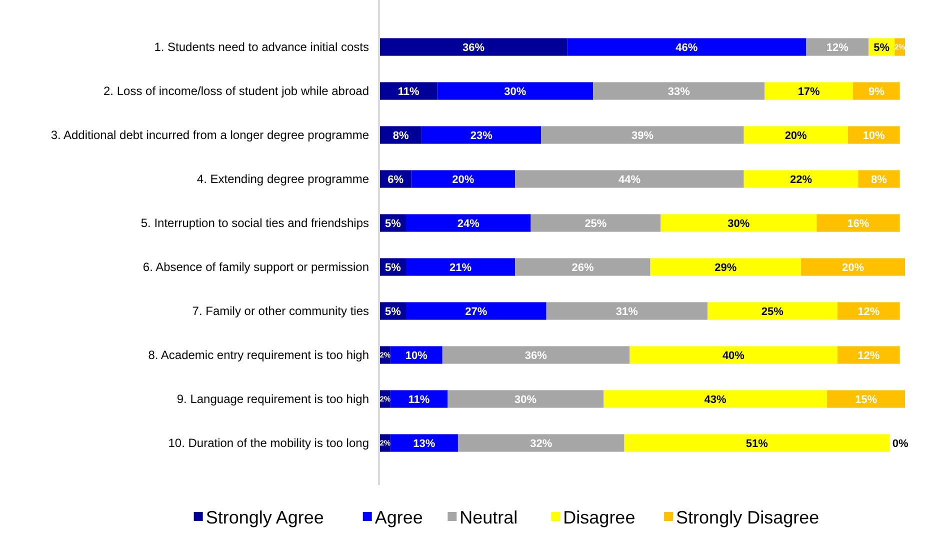 This screenshot has width=935, height=535. Describe the element at coordinates (396, 180) in the screenshot. I see `data-label: 6%` at that location.